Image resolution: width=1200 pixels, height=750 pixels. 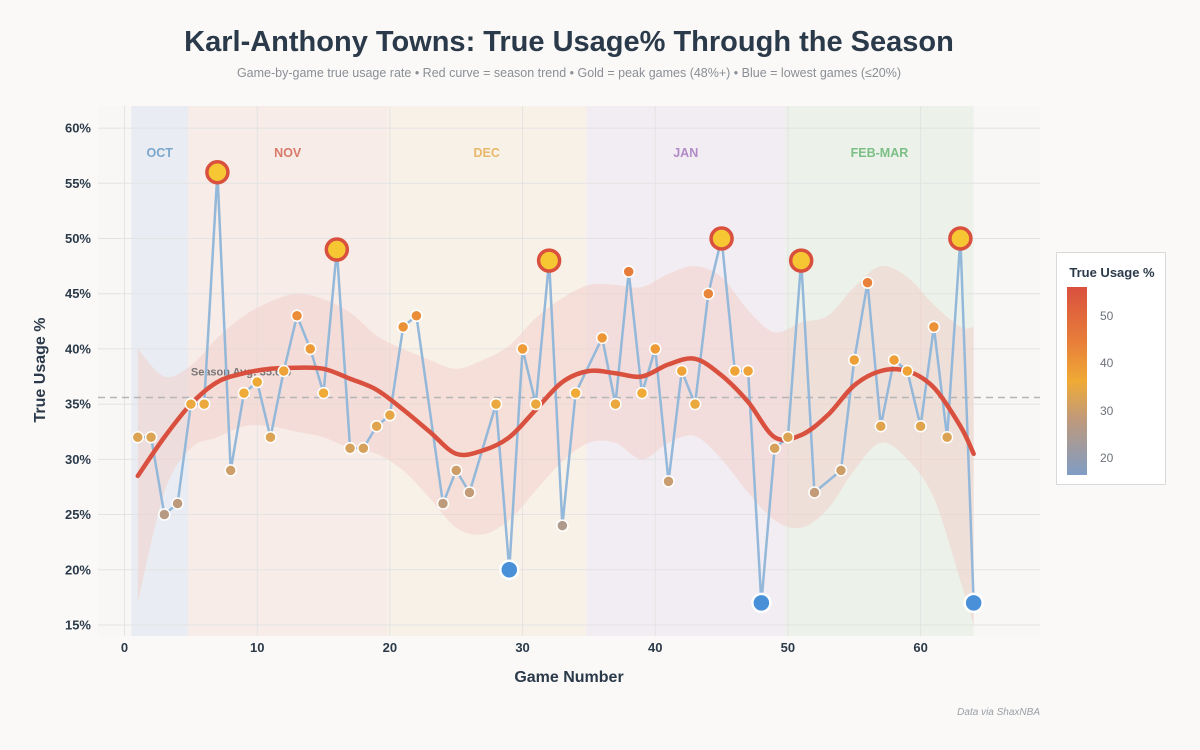 What do you see at coordinates (788, 647) in the screenshot?
I see `x-tick-label: 50` at bounding box center [788, 647].